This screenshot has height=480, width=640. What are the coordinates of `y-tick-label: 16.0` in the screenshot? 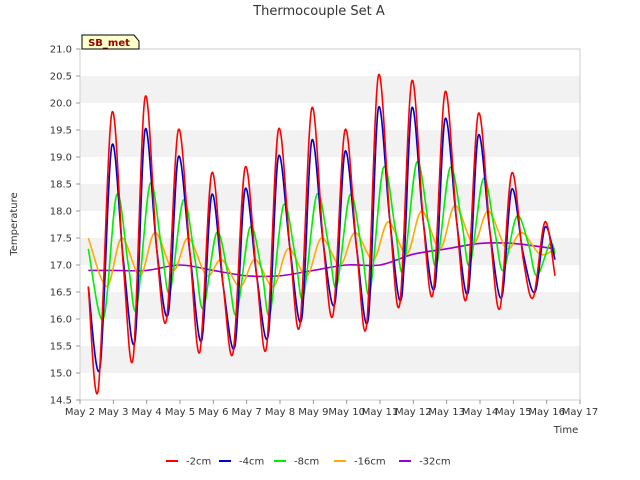 It's located at (61, 320).